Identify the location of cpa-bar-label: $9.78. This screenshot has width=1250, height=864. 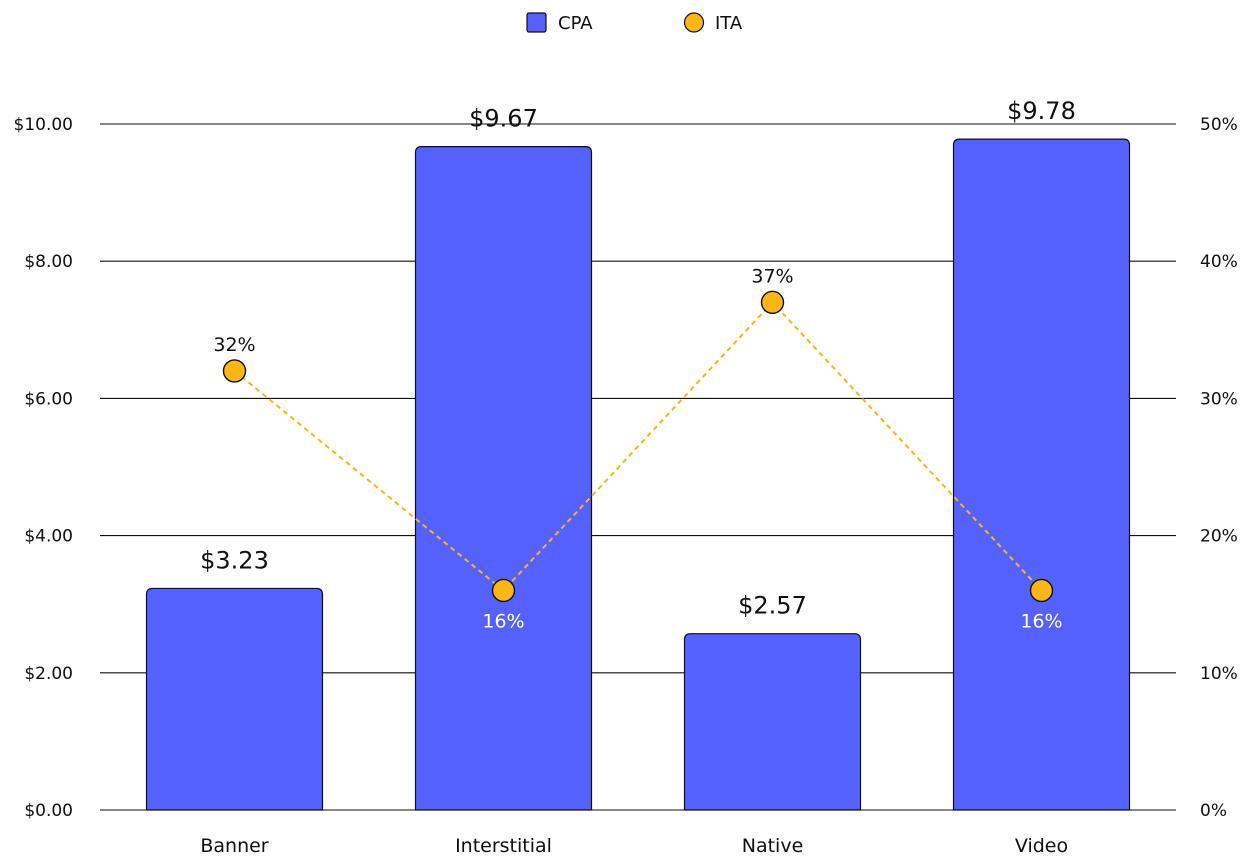
(1041, 111).